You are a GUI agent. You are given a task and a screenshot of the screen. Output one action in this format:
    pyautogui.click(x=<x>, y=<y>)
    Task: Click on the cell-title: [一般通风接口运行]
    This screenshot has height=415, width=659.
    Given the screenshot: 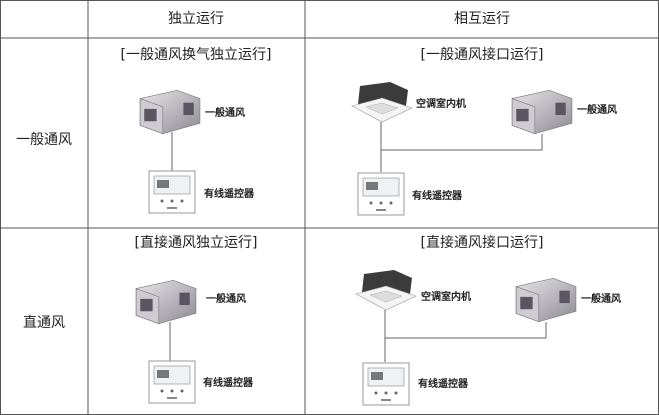 What is the action you would take?
    pyautogui.click(x=482, y=54)
    